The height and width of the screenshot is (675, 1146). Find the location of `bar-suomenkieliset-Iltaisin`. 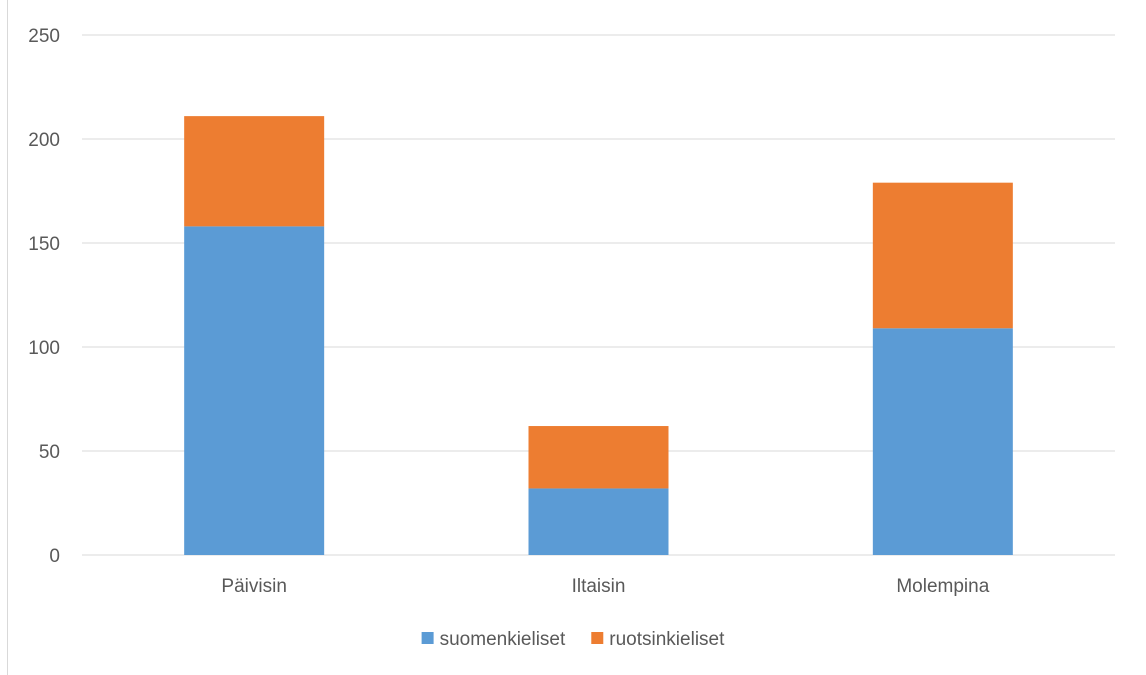

bar-suomenkieliset-Iltaisin is located at coordinates (598, 521).